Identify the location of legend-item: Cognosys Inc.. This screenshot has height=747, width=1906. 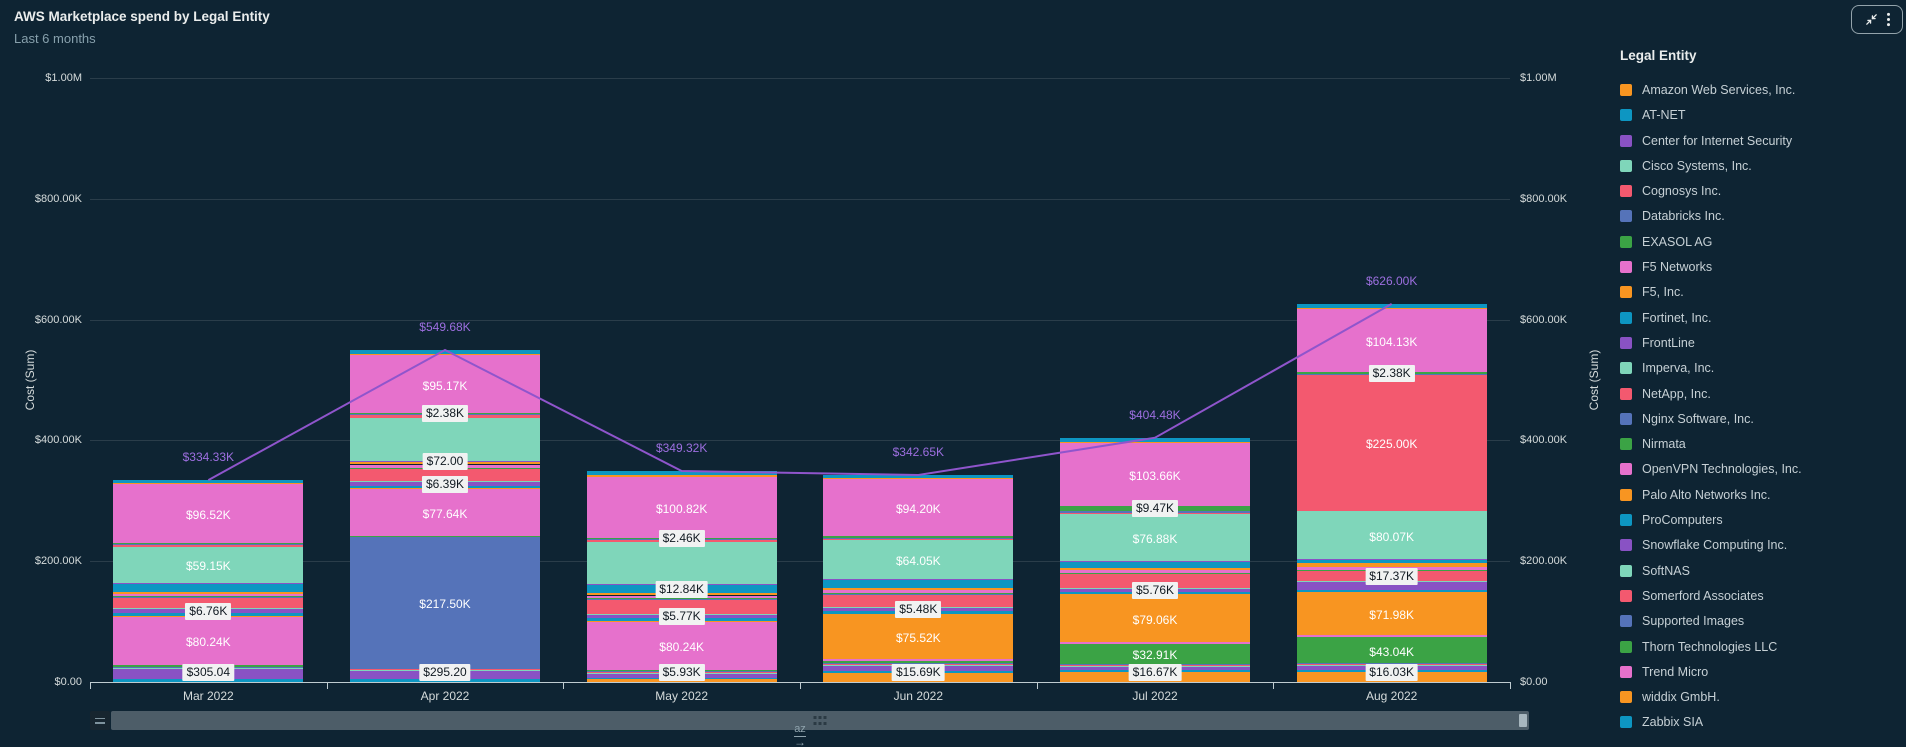
(1760, 191).